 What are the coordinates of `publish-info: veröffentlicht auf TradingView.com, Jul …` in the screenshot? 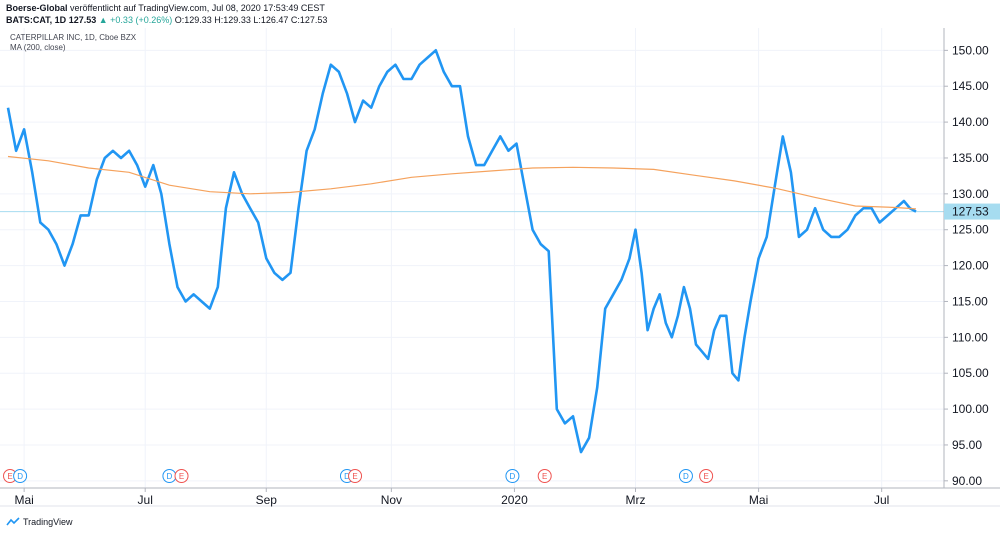 It's located at (196, 8).